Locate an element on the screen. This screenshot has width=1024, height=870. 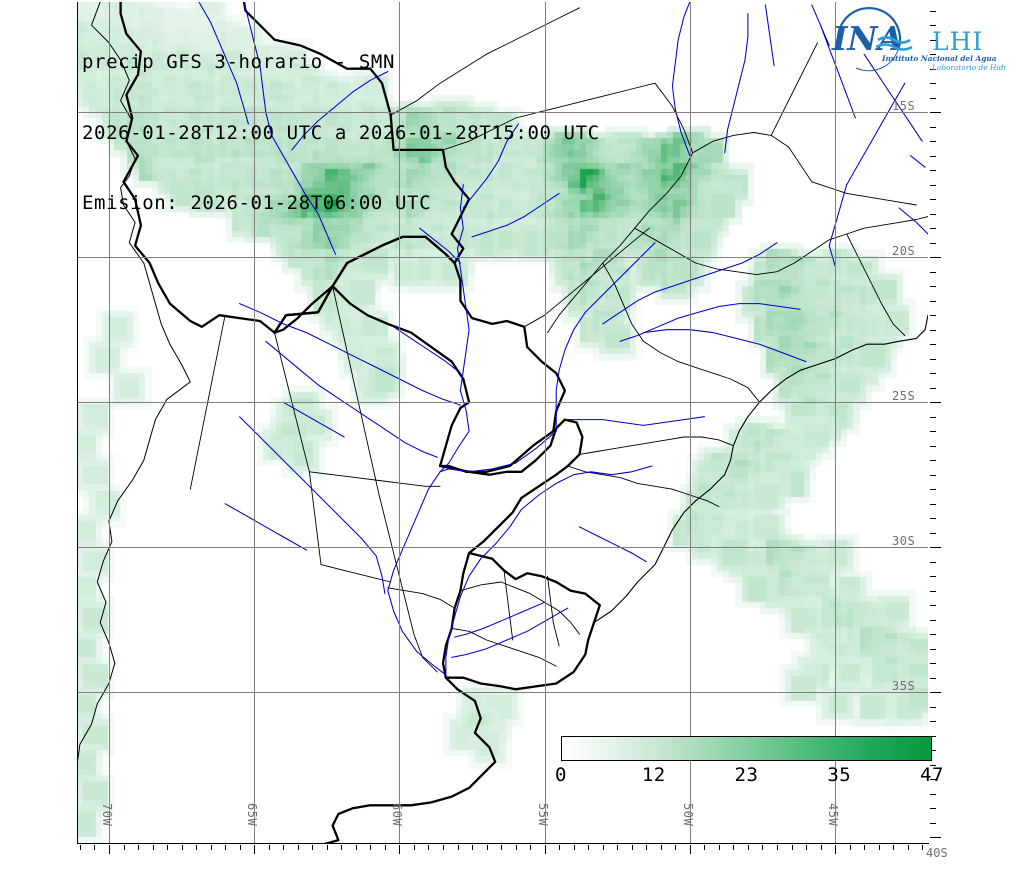
colorbar: 0 12 23 35 47 is located at coordinates (749, 761).